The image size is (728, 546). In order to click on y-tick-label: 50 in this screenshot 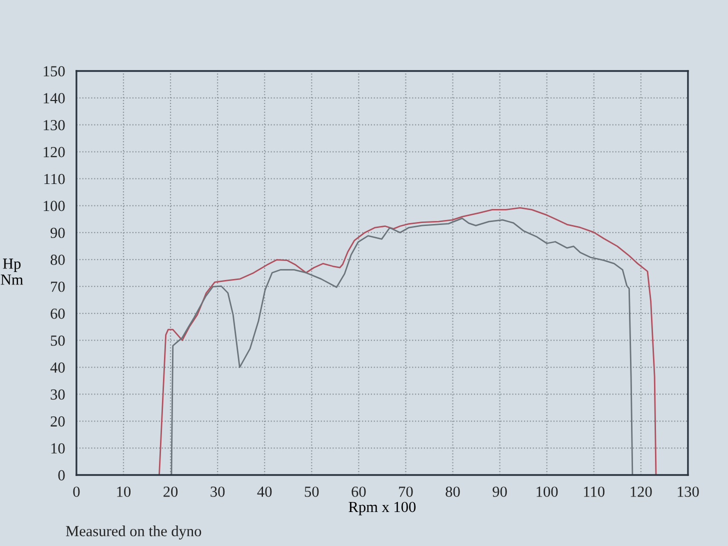, I will do `click(57, 340)`.